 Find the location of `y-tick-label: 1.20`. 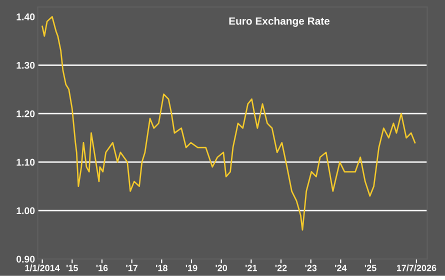

y-tick-label: 1.20 is located at coordinates (25, 114).